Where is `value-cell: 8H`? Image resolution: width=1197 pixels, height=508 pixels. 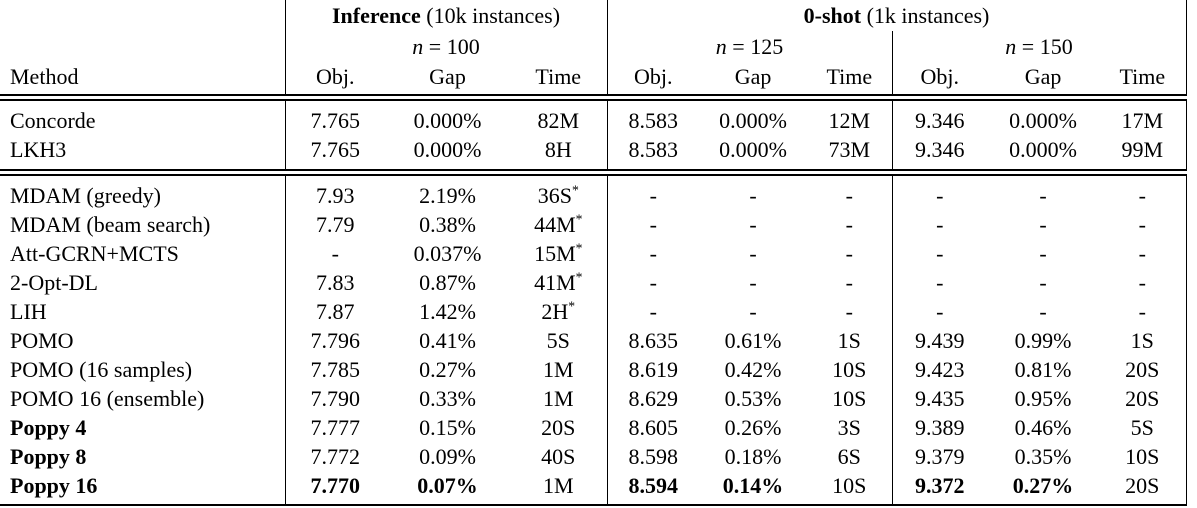
value-cell: 8H is located at coordinates (559, 155).